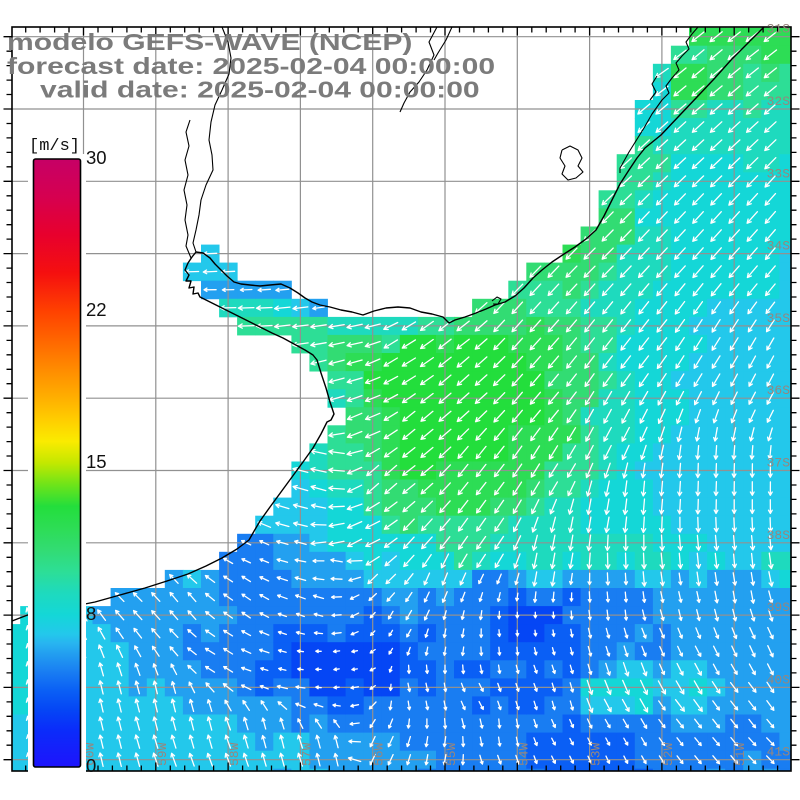 The width and height of the screenshot is (800, 800). What do you see at coordinates (779, 173) in the screenshot?
I see `svg-text: 33S` at bounding box center [779, 173].